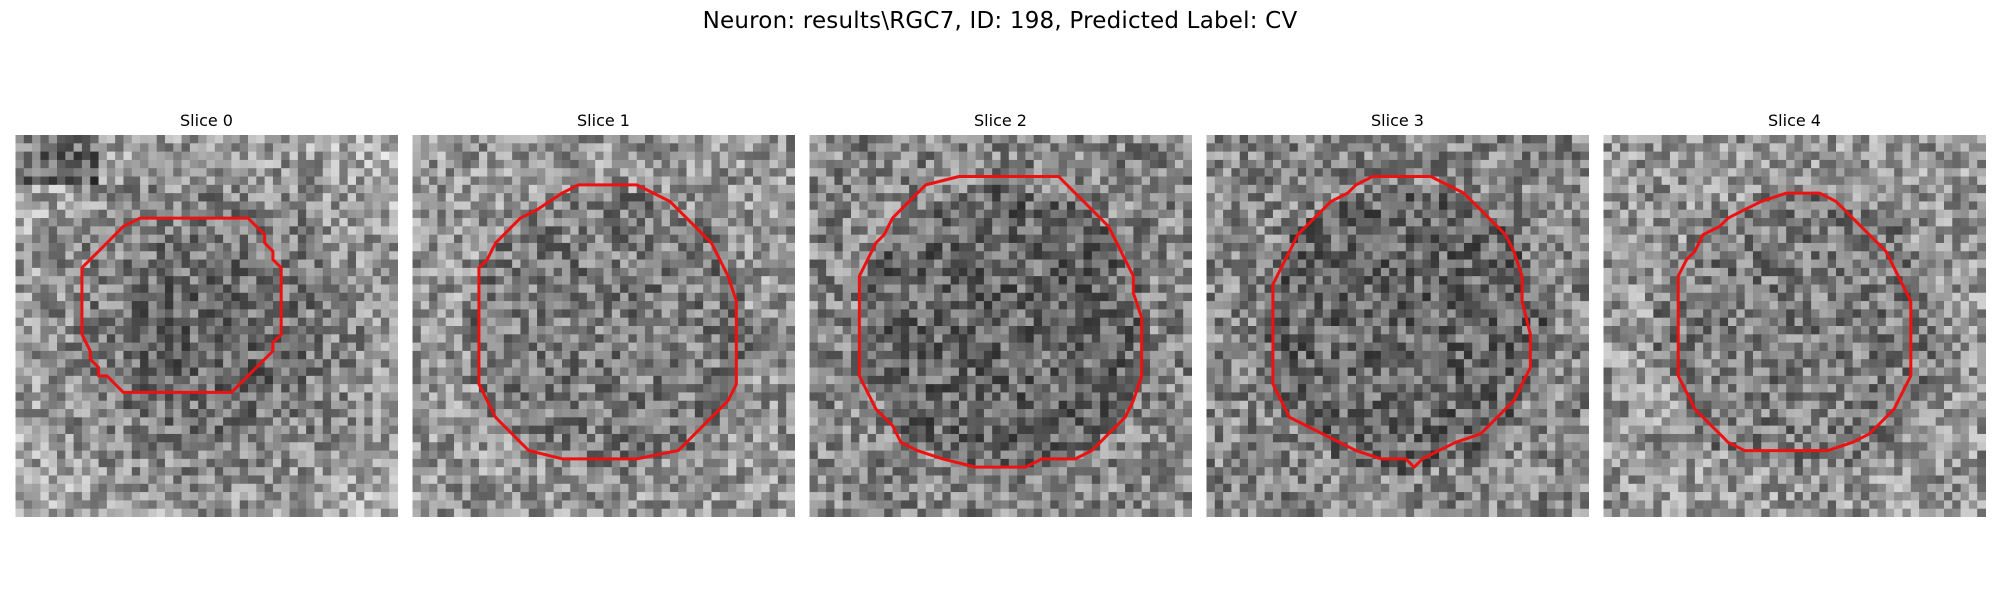 This screenshot has width=2000, height=600. Describe the element at coordinates (1000, 120) in the screenshot. I see `slice-title: Slice 2` at that location.